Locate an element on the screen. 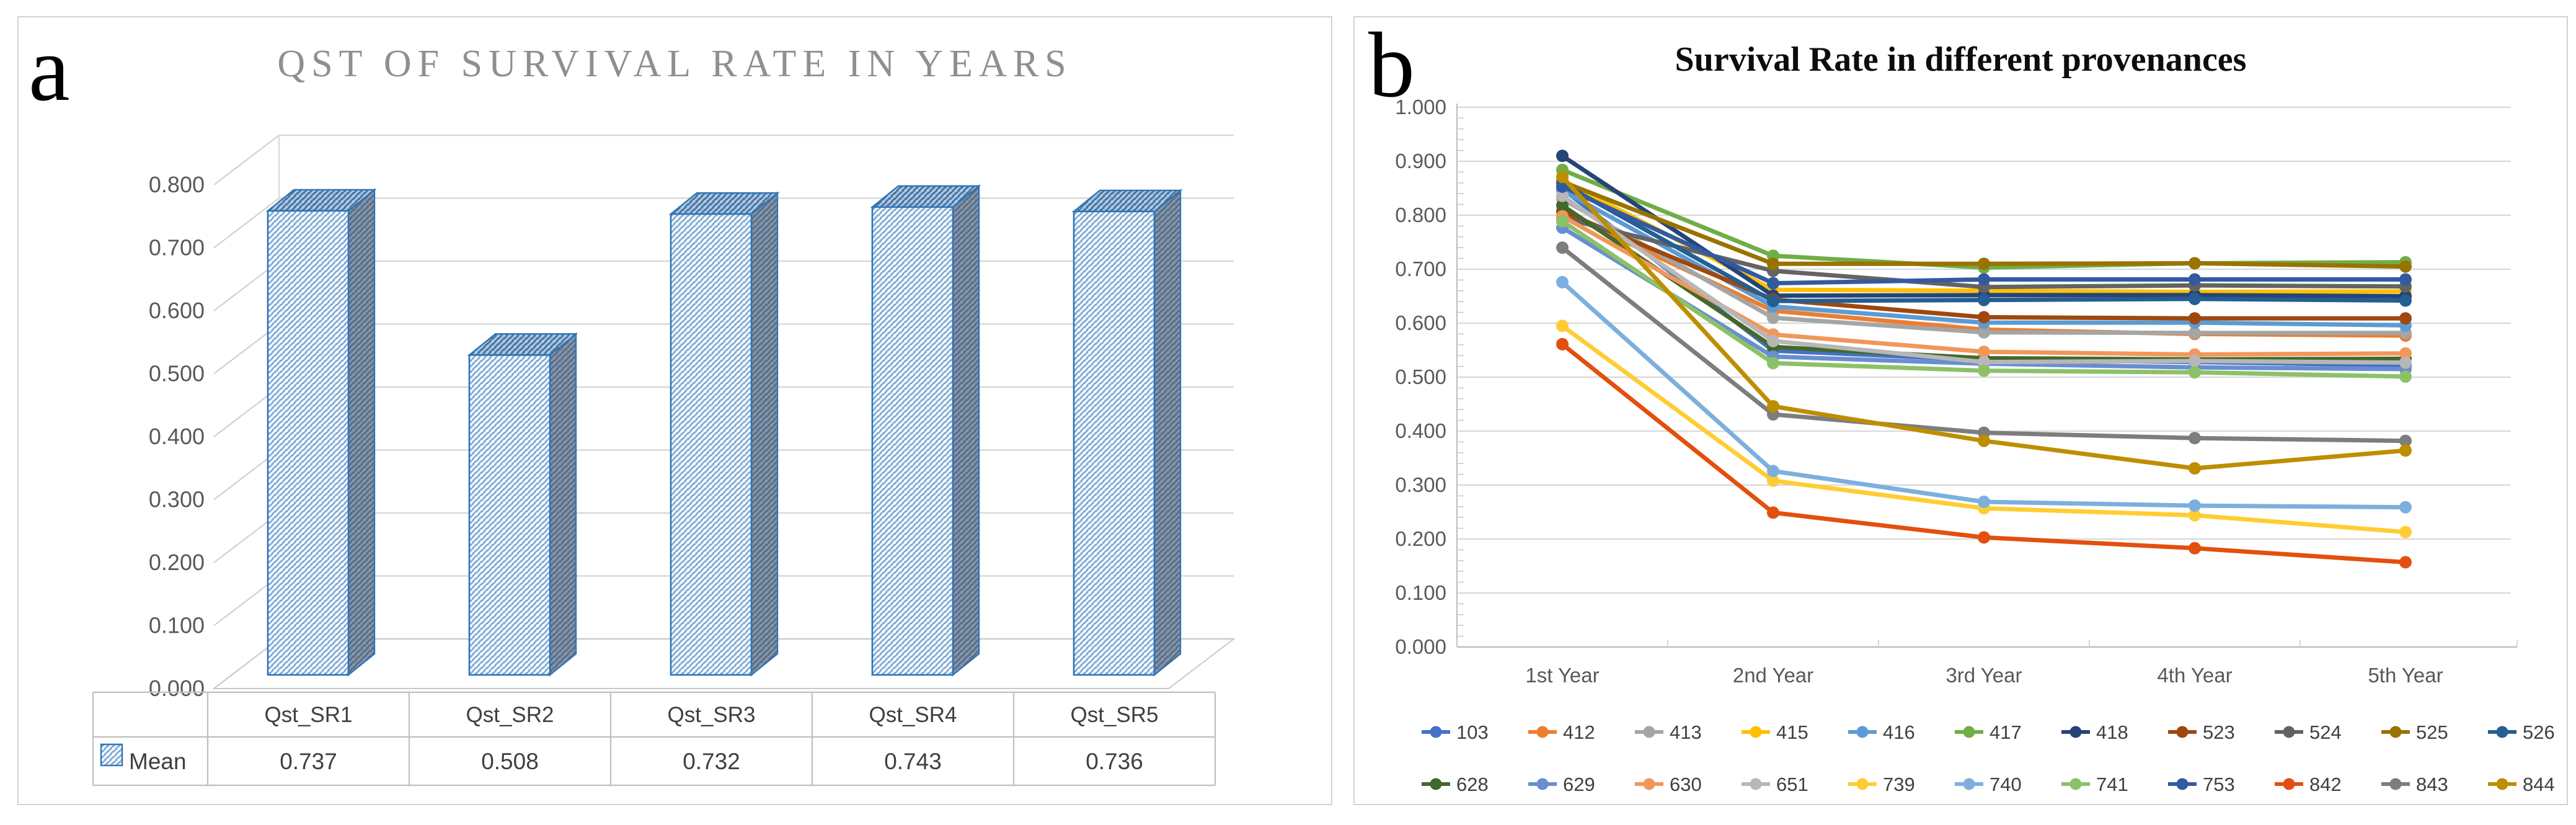 This screenshot has height=825, width=2576. legend-item-416: 416 is located at coordinates (1882, 732).